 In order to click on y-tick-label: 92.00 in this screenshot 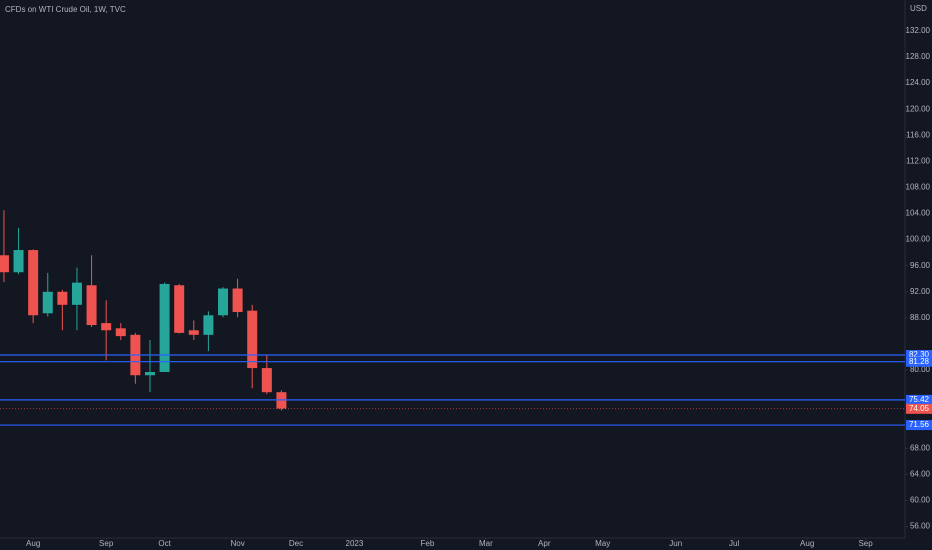, I will do `click(920, 291)`.